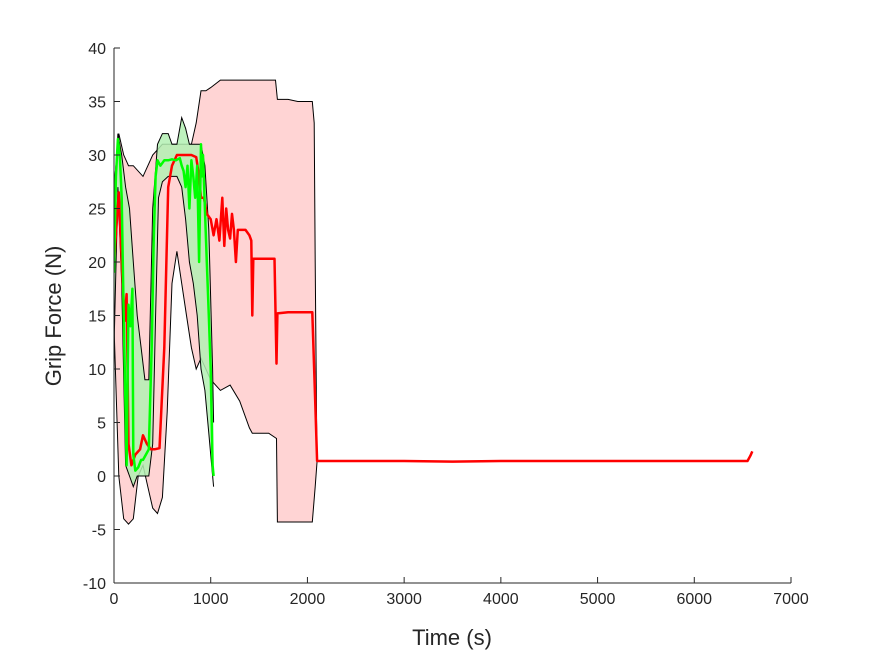 This screenshot has height=656, width=875. Describe the element at coordinates (97, 370) in the screenshot. I see `y-tick-label: 10` at that location.